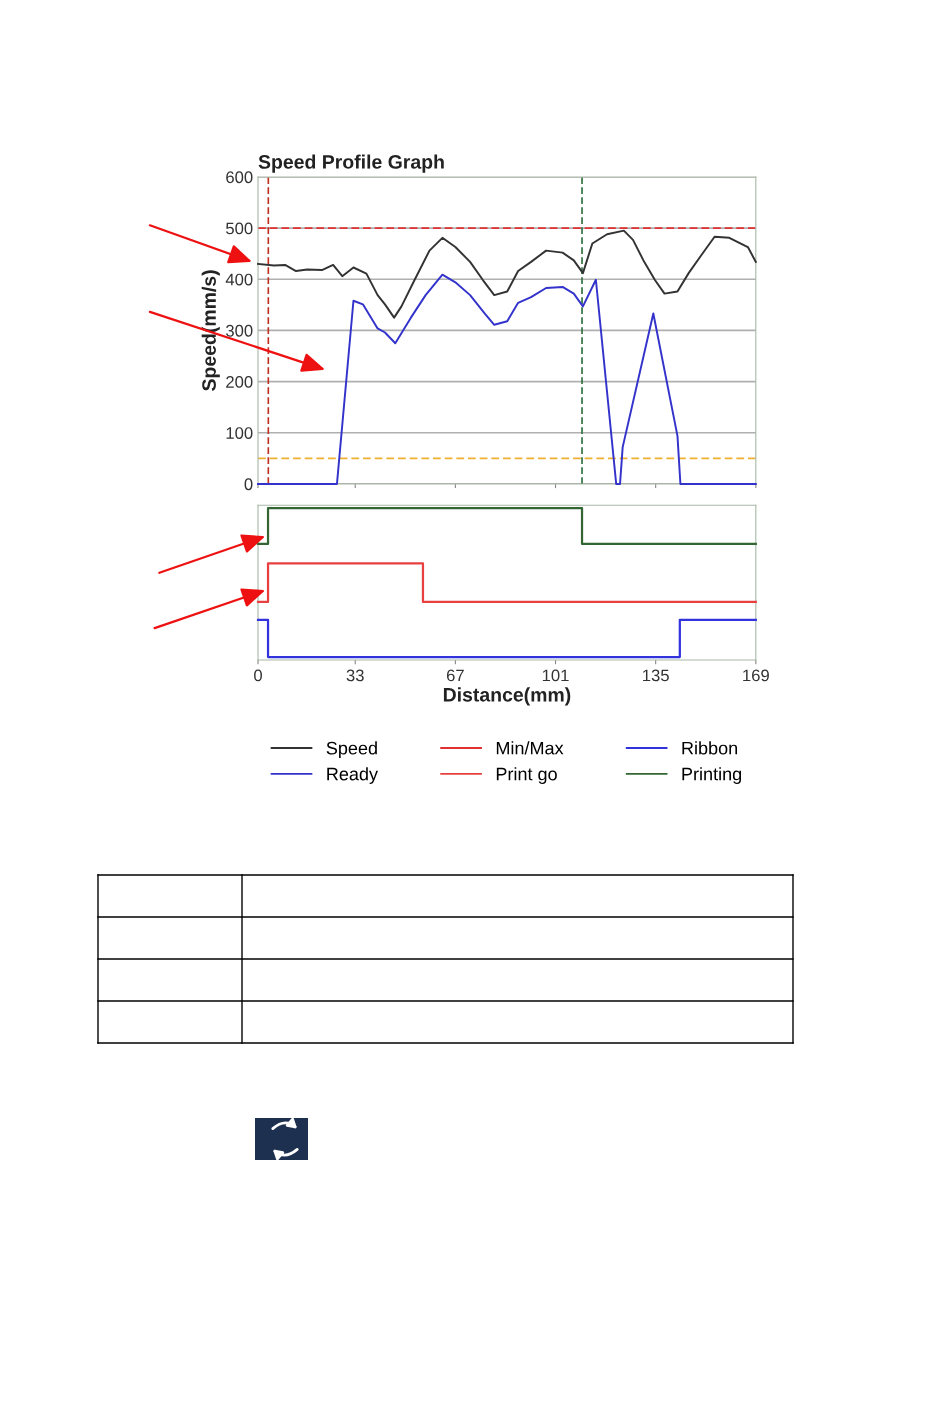 The image size is (950, 1420). What do you see at coordinates (756, 675) in the screenshot?
I see `x-tick-label: 169` at bounding box center [756, 675].